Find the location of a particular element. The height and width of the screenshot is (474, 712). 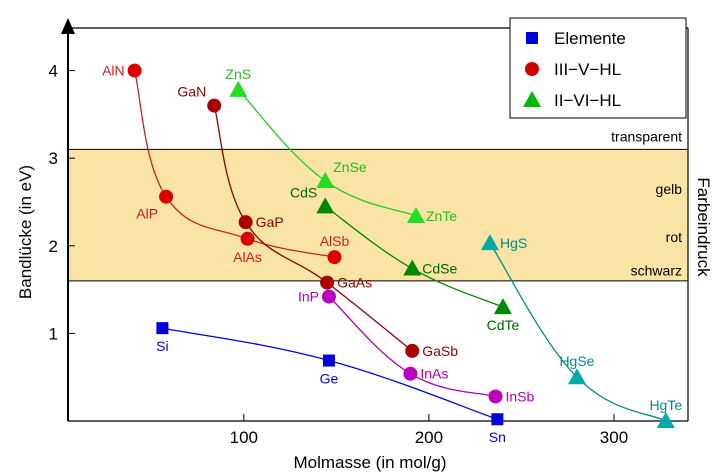

point-label-si: Si is located at coordinates (162, 346).